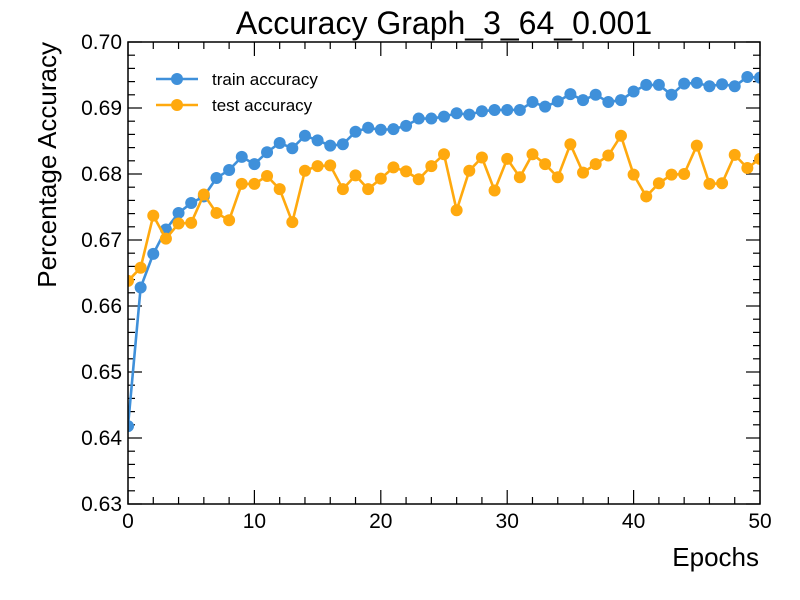 The image size is (800, 600). I want to click on y-tick-label: 0.65, so click(101, 372).